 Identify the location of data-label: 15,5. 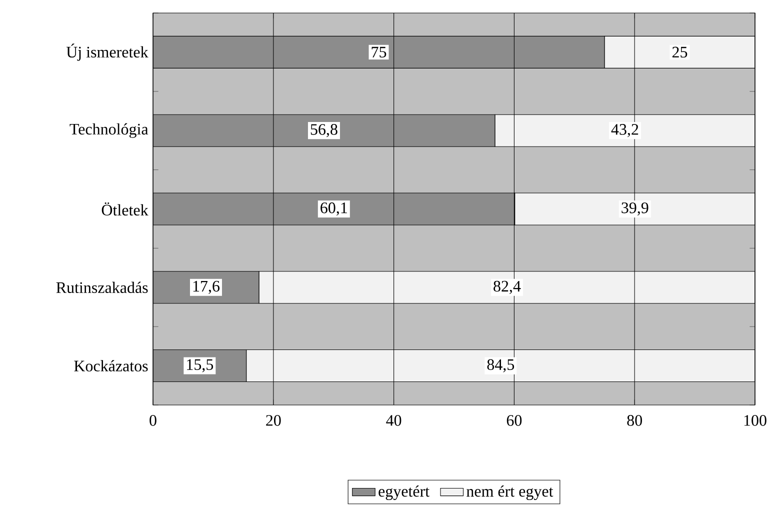
(200, 365).